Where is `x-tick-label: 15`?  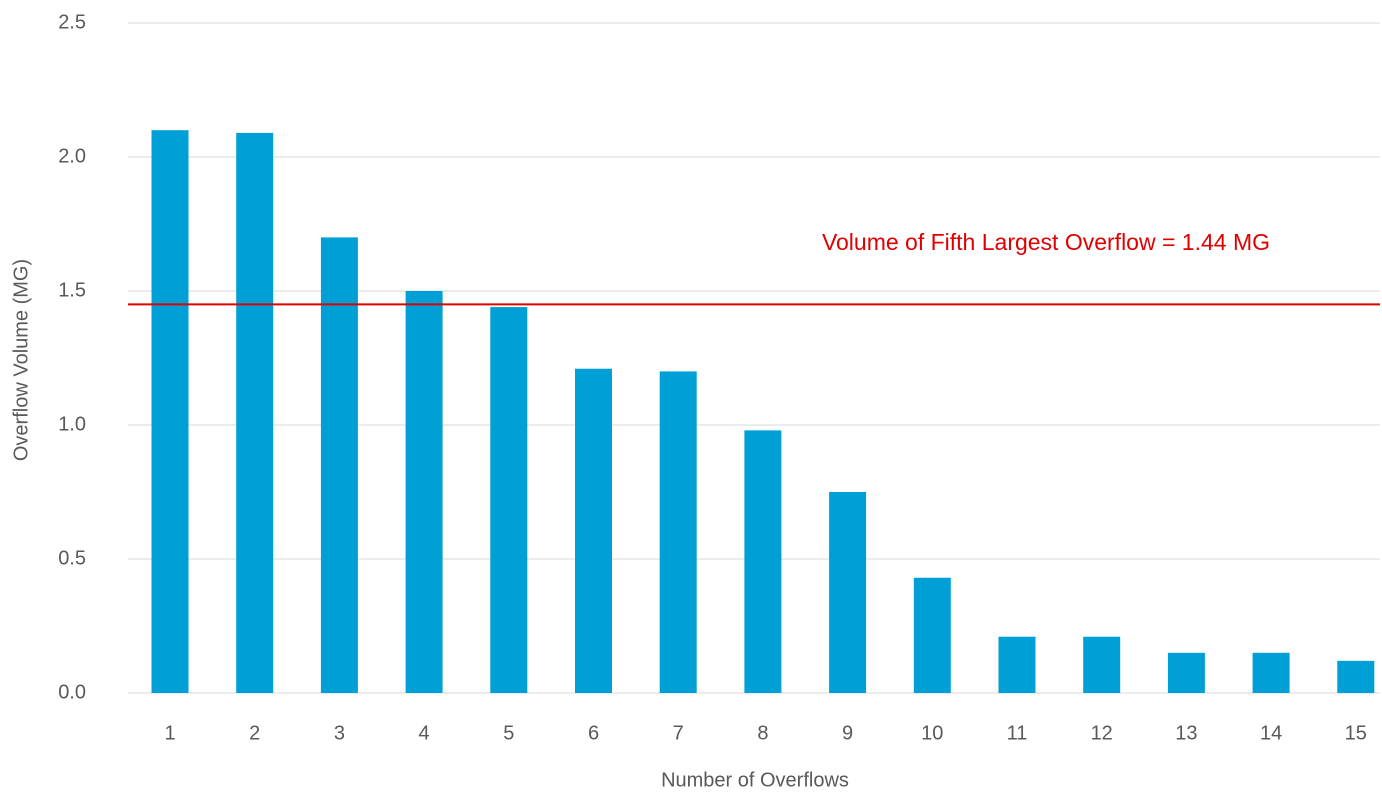
x-tick-label: 15 is located at coordinates (1356, 733).